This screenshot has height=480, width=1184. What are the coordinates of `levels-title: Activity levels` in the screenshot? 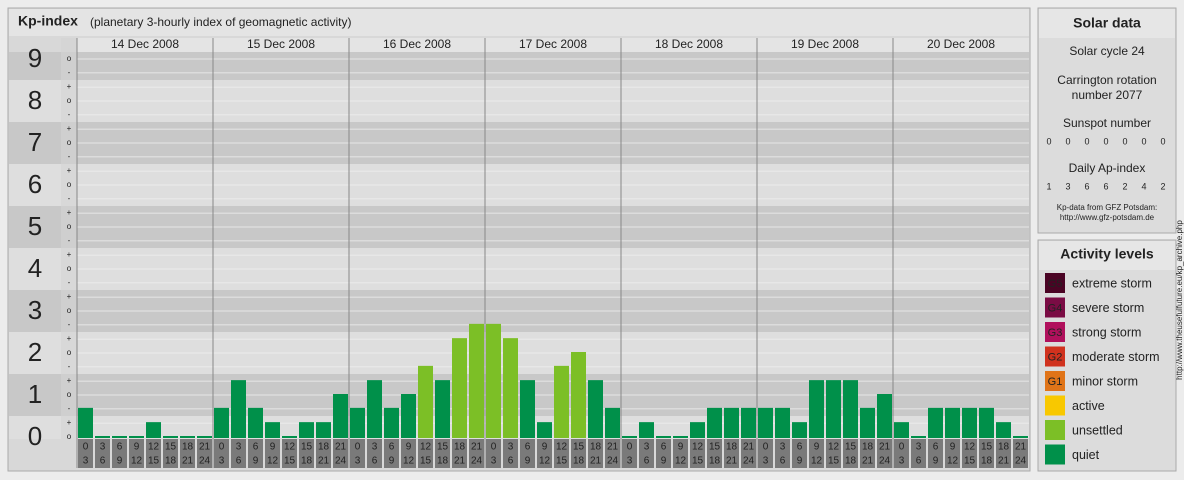 It's located at (1107, 254).